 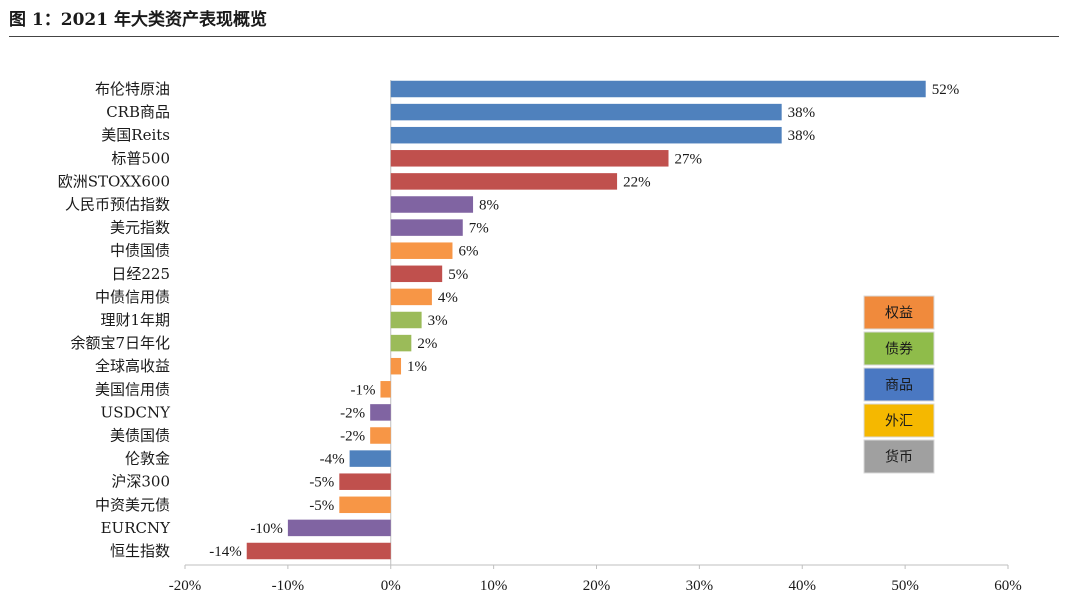 I want to click on data-label: 6%, so click(x=468, y=252).